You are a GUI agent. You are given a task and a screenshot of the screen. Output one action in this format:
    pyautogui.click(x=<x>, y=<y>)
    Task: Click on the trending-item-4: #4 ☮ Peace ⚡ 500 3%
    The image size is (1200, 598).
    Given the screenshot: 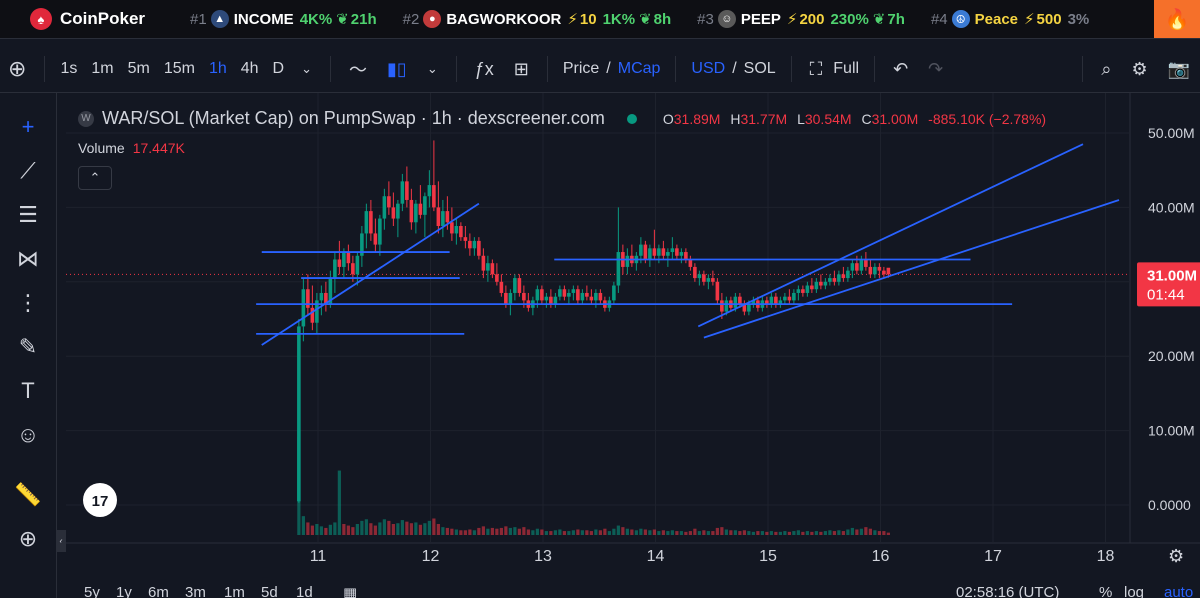 What is the action you would take?
    pyautogui.click(x=1012, y=19)
    